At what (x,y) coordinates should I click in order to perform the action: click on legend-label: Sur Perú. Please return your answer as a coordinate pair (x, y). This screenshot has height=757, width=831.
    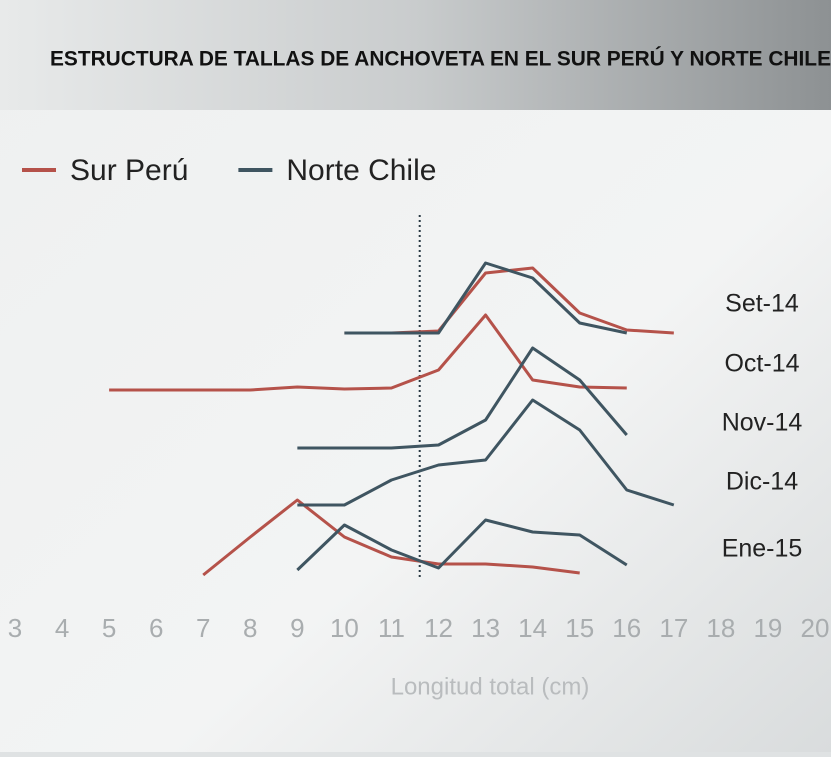
    Looking at the image, I should click on (129, 170).